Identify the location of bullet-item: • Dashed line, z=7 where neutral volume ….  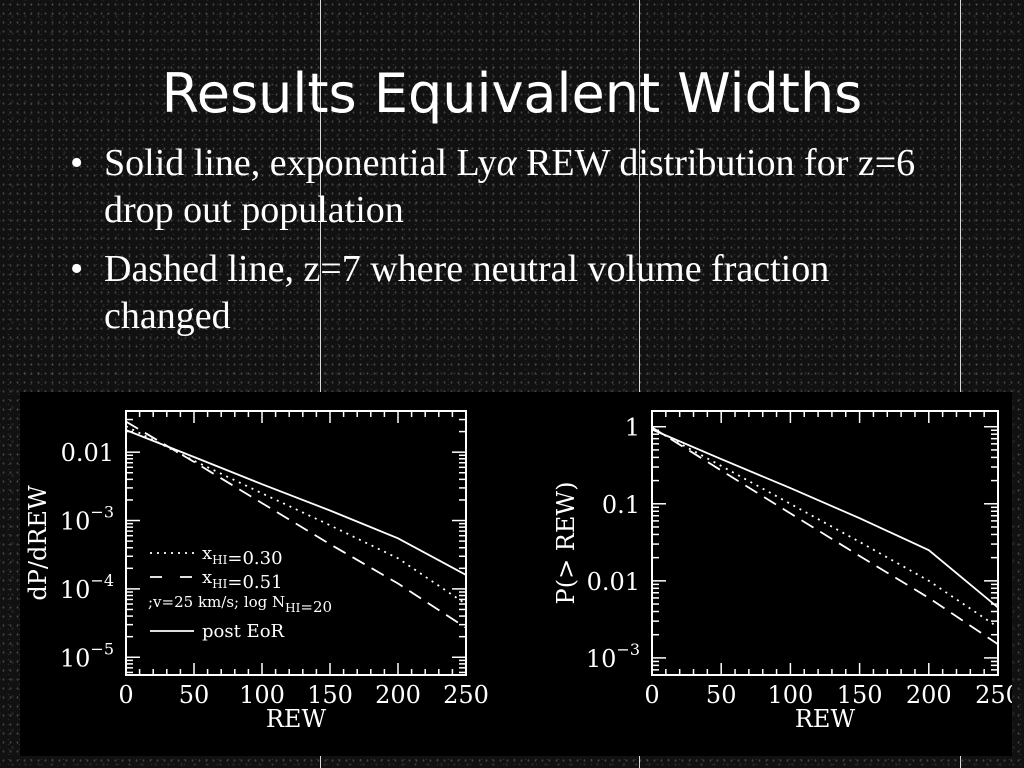
(504, 293).